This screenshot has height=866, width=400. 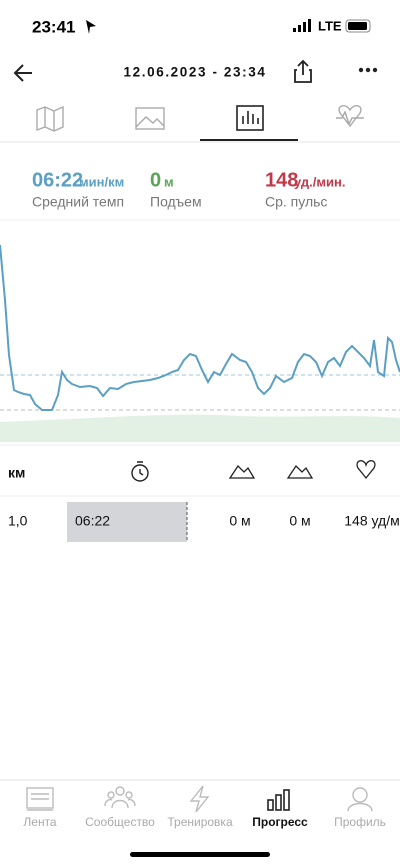 I want to click on feed-icon, so click(x=40, y=799).